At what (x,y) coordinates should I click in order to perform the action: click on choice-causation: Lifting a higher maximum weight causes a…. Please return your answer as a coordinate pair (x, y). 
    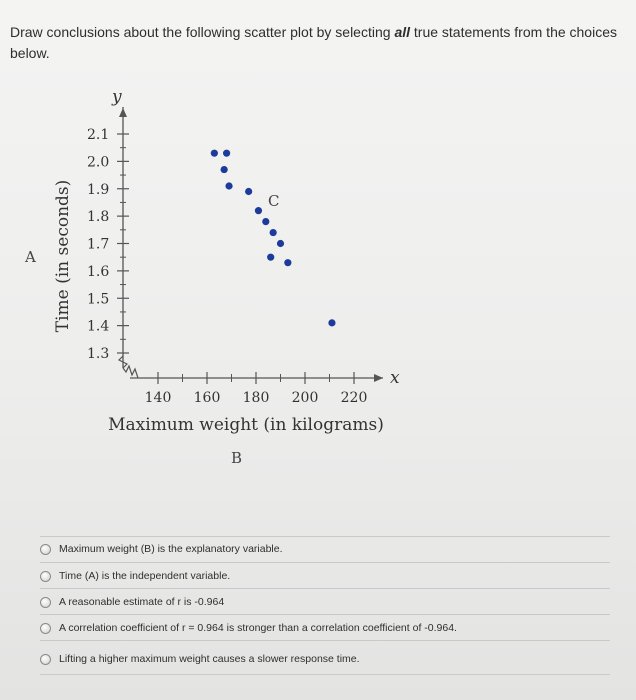
    Looking at the image, I should click on (325, 659).